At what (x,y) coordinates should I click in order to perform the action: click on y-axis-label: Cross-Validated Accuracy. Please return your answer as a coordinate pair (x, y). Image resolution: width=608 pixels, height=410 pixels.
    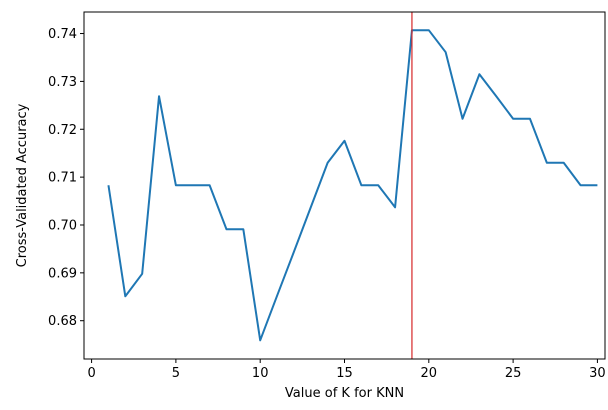
    Looking at the image, I should click on (22, 185).